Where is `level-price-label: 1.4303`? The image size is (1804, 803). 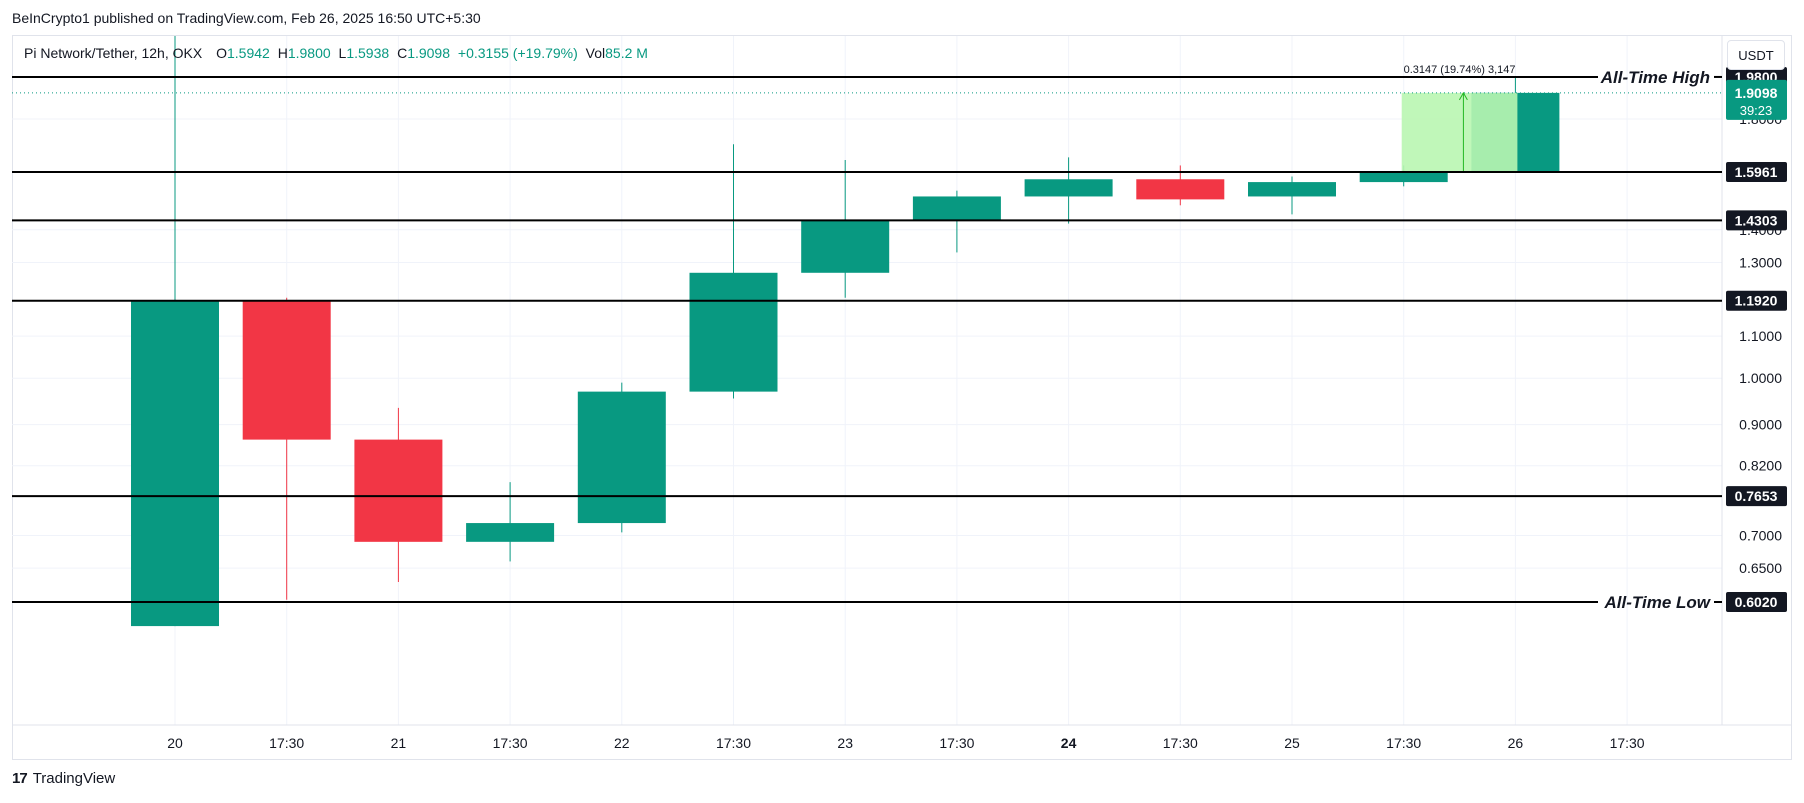
level-price-label: 1.4303 is located at coordinates (1756, 220).